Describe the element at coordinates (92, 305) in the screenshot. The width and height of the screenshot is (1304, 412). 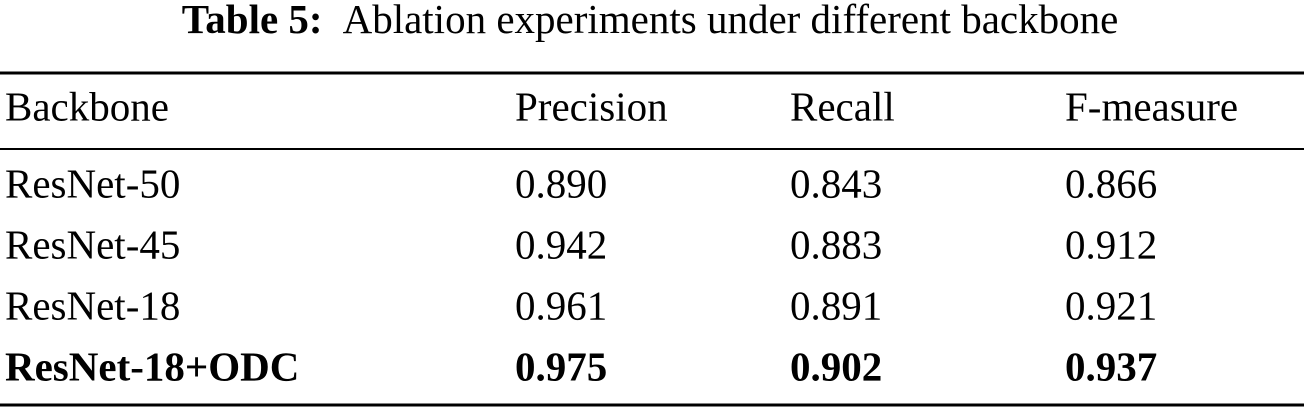
I see `cell: ResNet-18` at that location.